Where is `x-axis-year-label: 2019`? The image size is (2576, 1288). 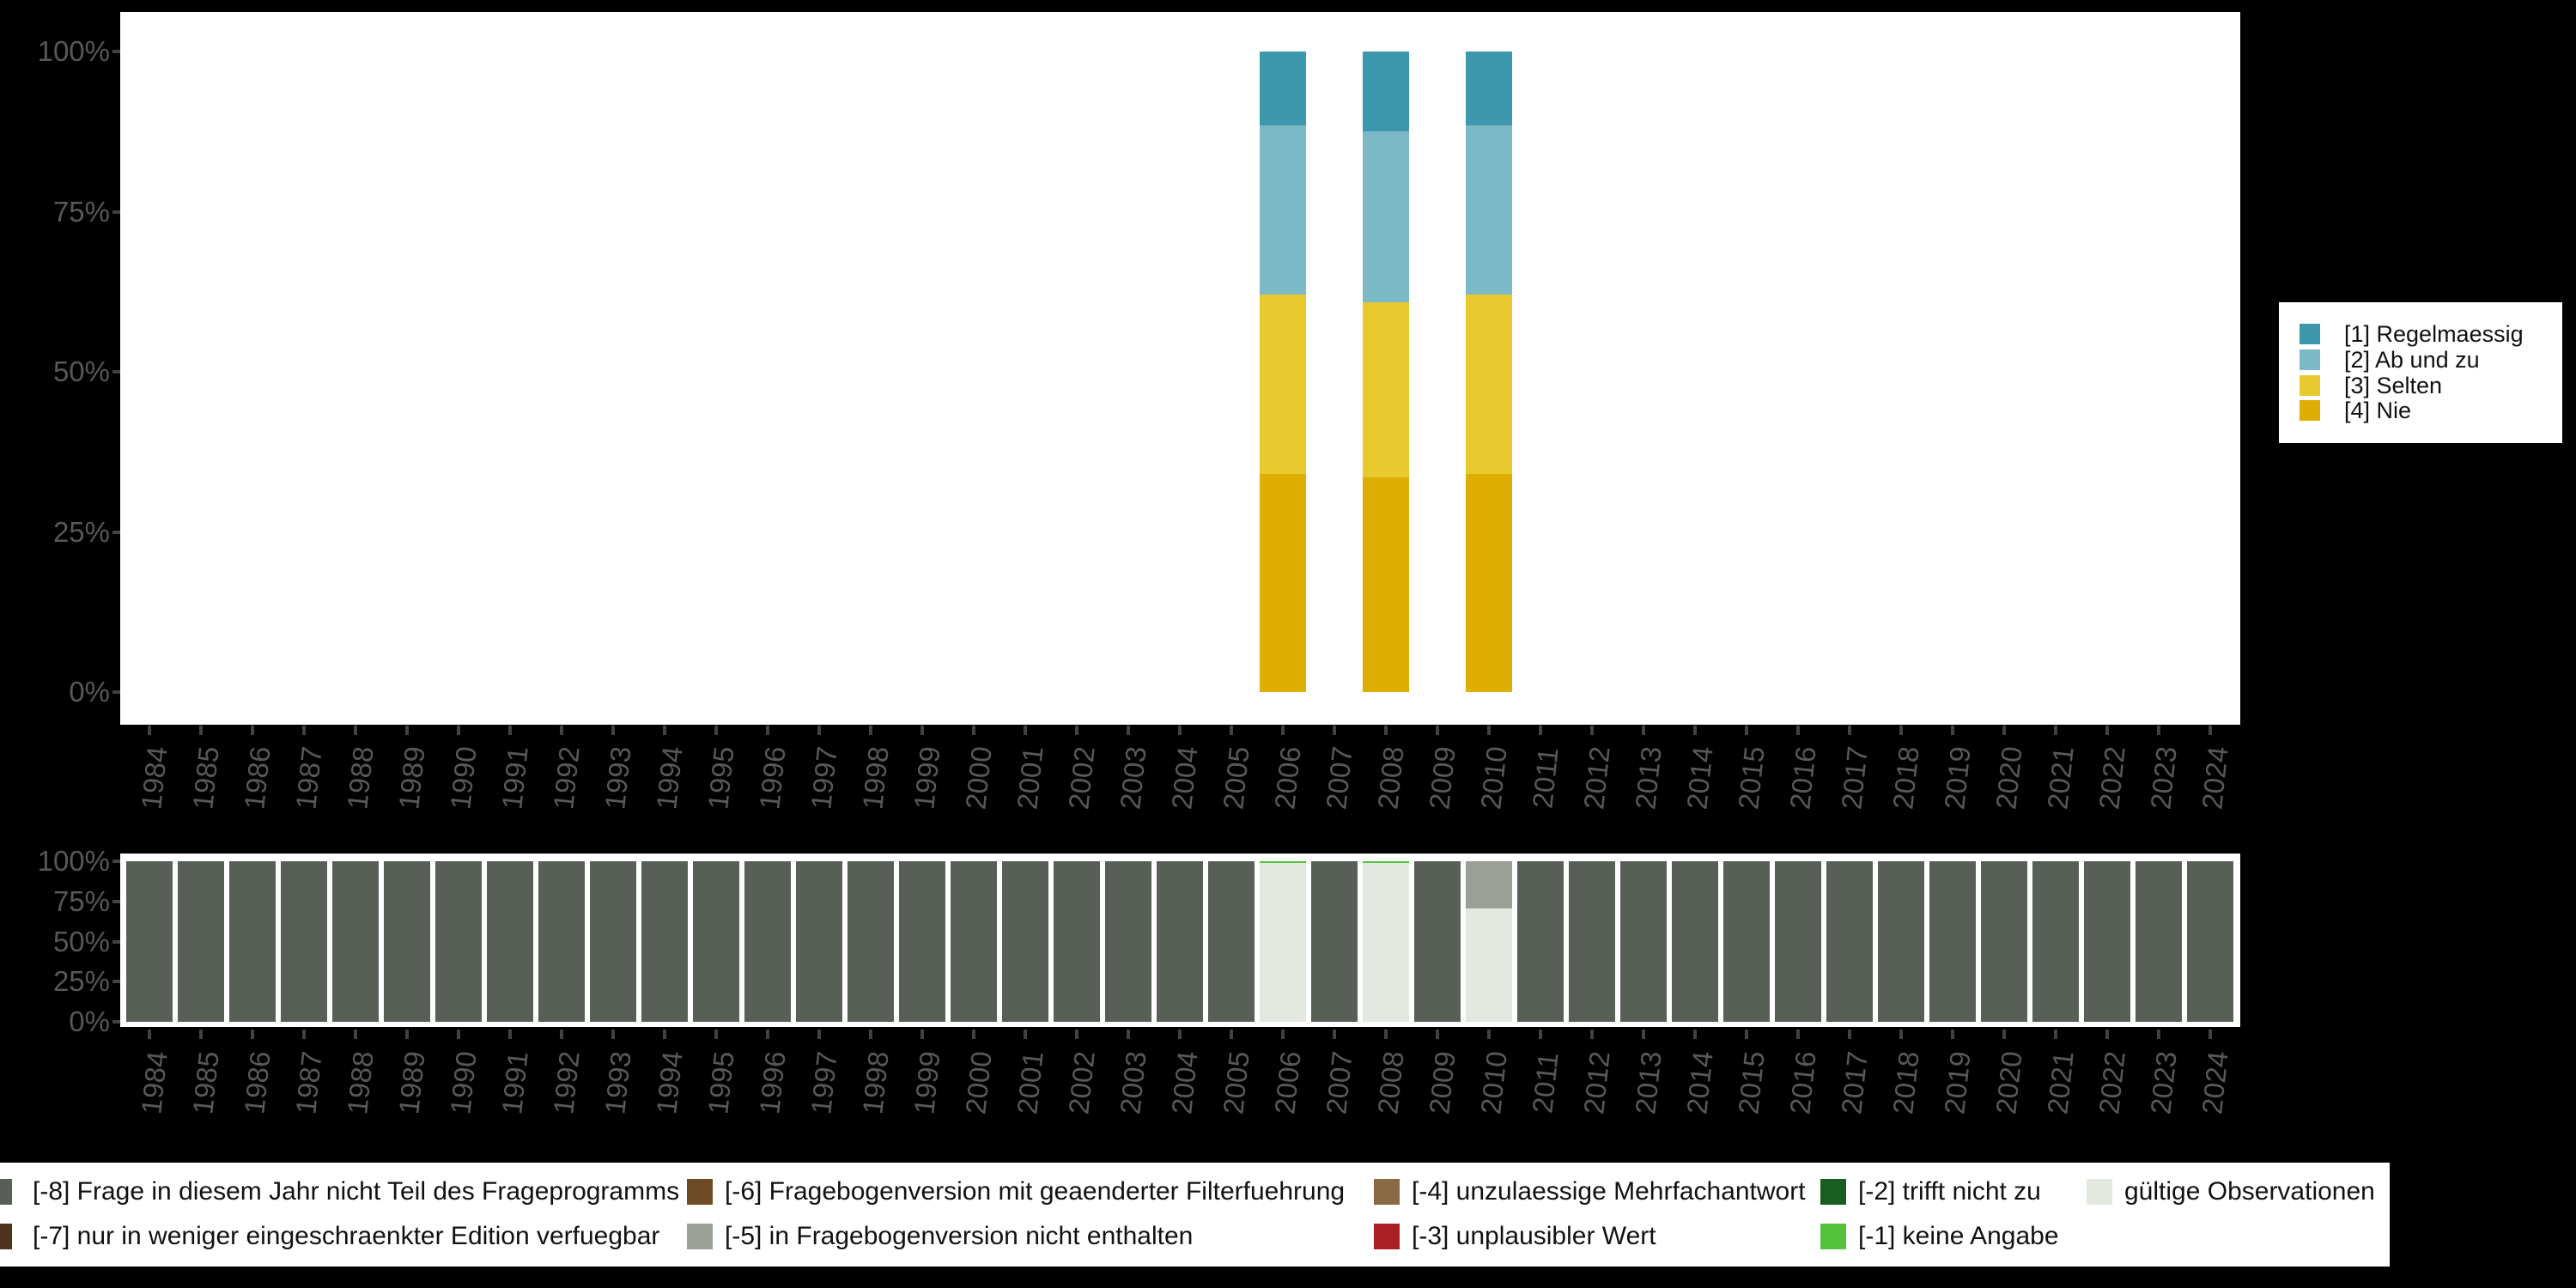 x-axis-year-label: 2019 is located at coordinates (1958, 1082).